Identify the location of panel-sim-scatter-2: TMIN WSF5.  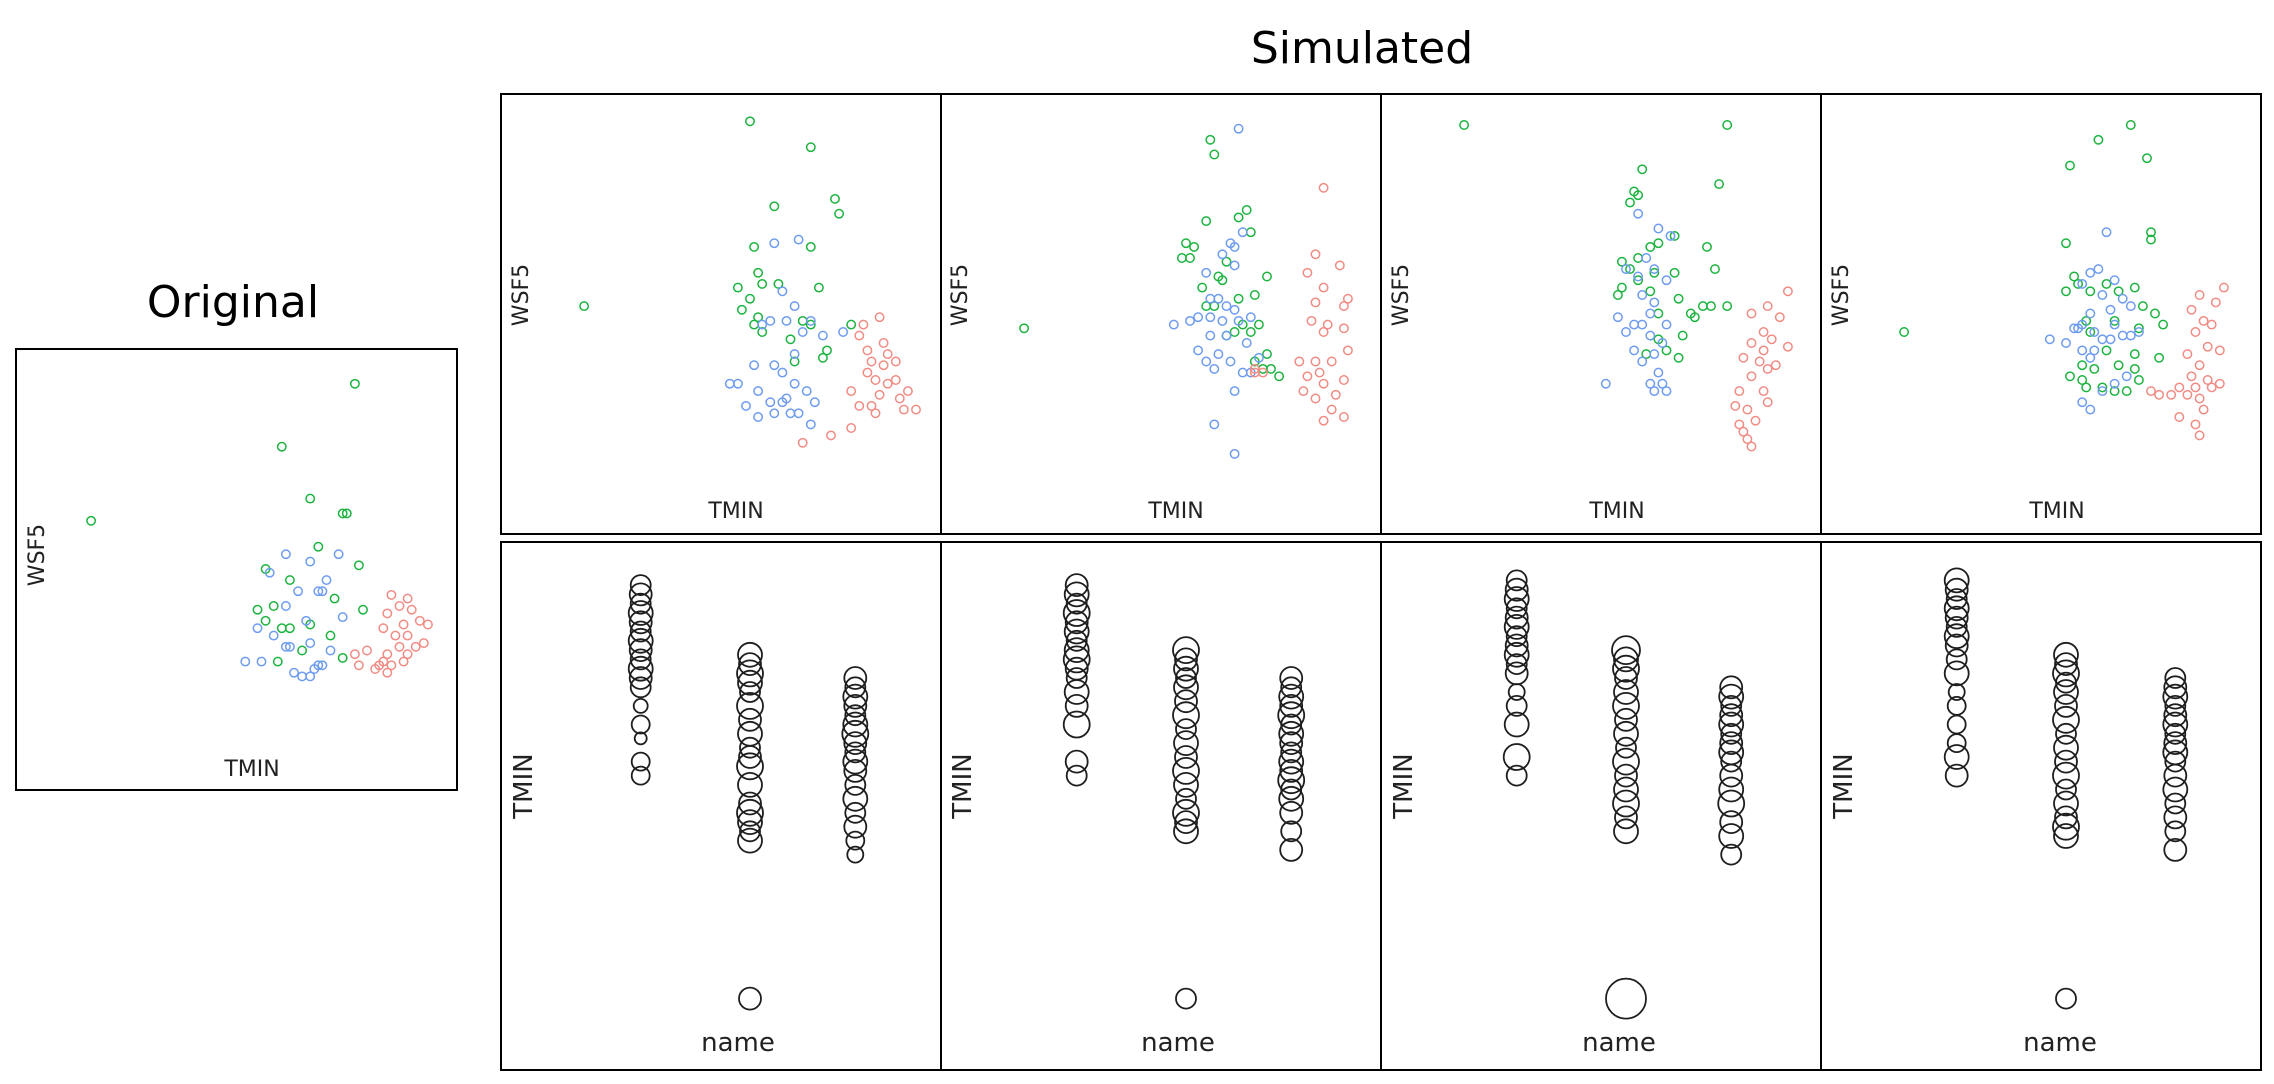
(1161, 314).